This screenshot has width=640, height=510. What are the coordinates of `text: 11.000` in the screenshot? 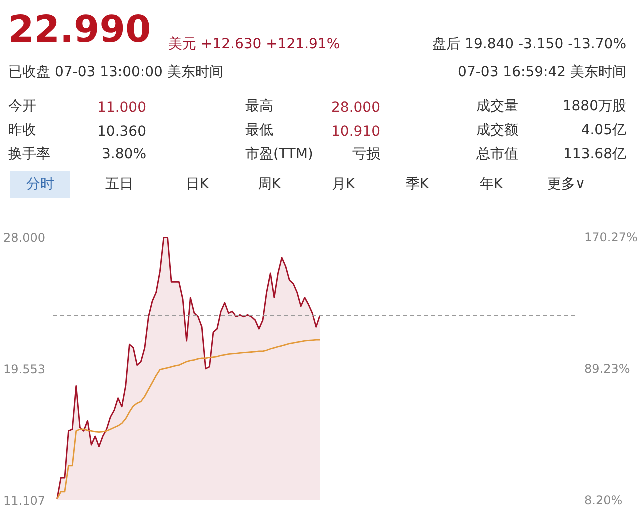 It's located at (122, 108).